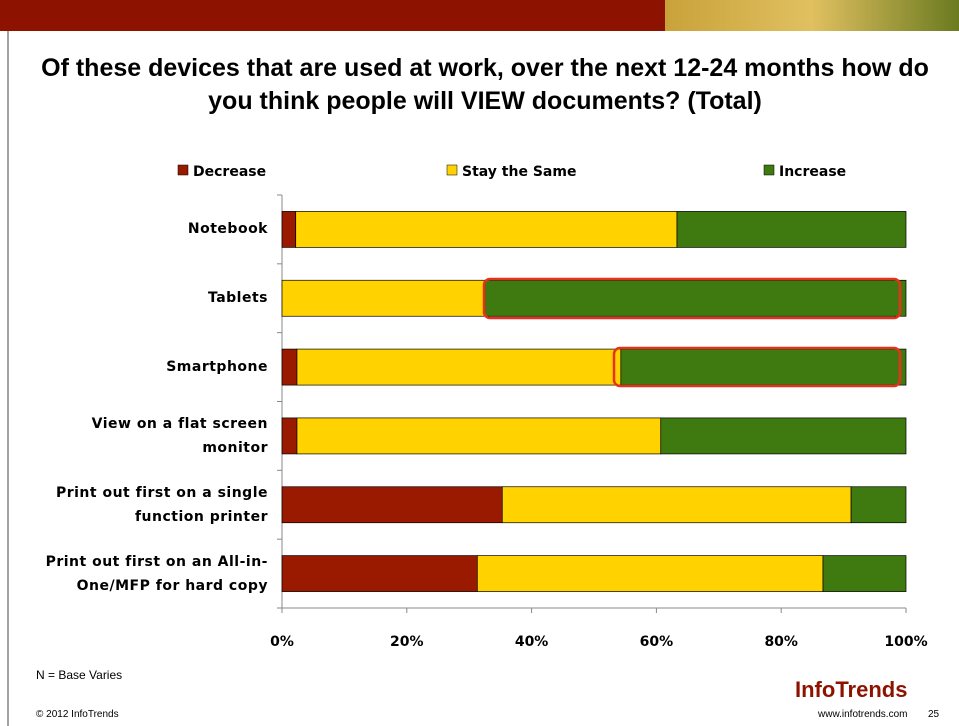 This screenshot has height=726, width=959. Describe the element at coordinates (217, 367) in the screenshot. I see `category-label: Smartphone` at that location.